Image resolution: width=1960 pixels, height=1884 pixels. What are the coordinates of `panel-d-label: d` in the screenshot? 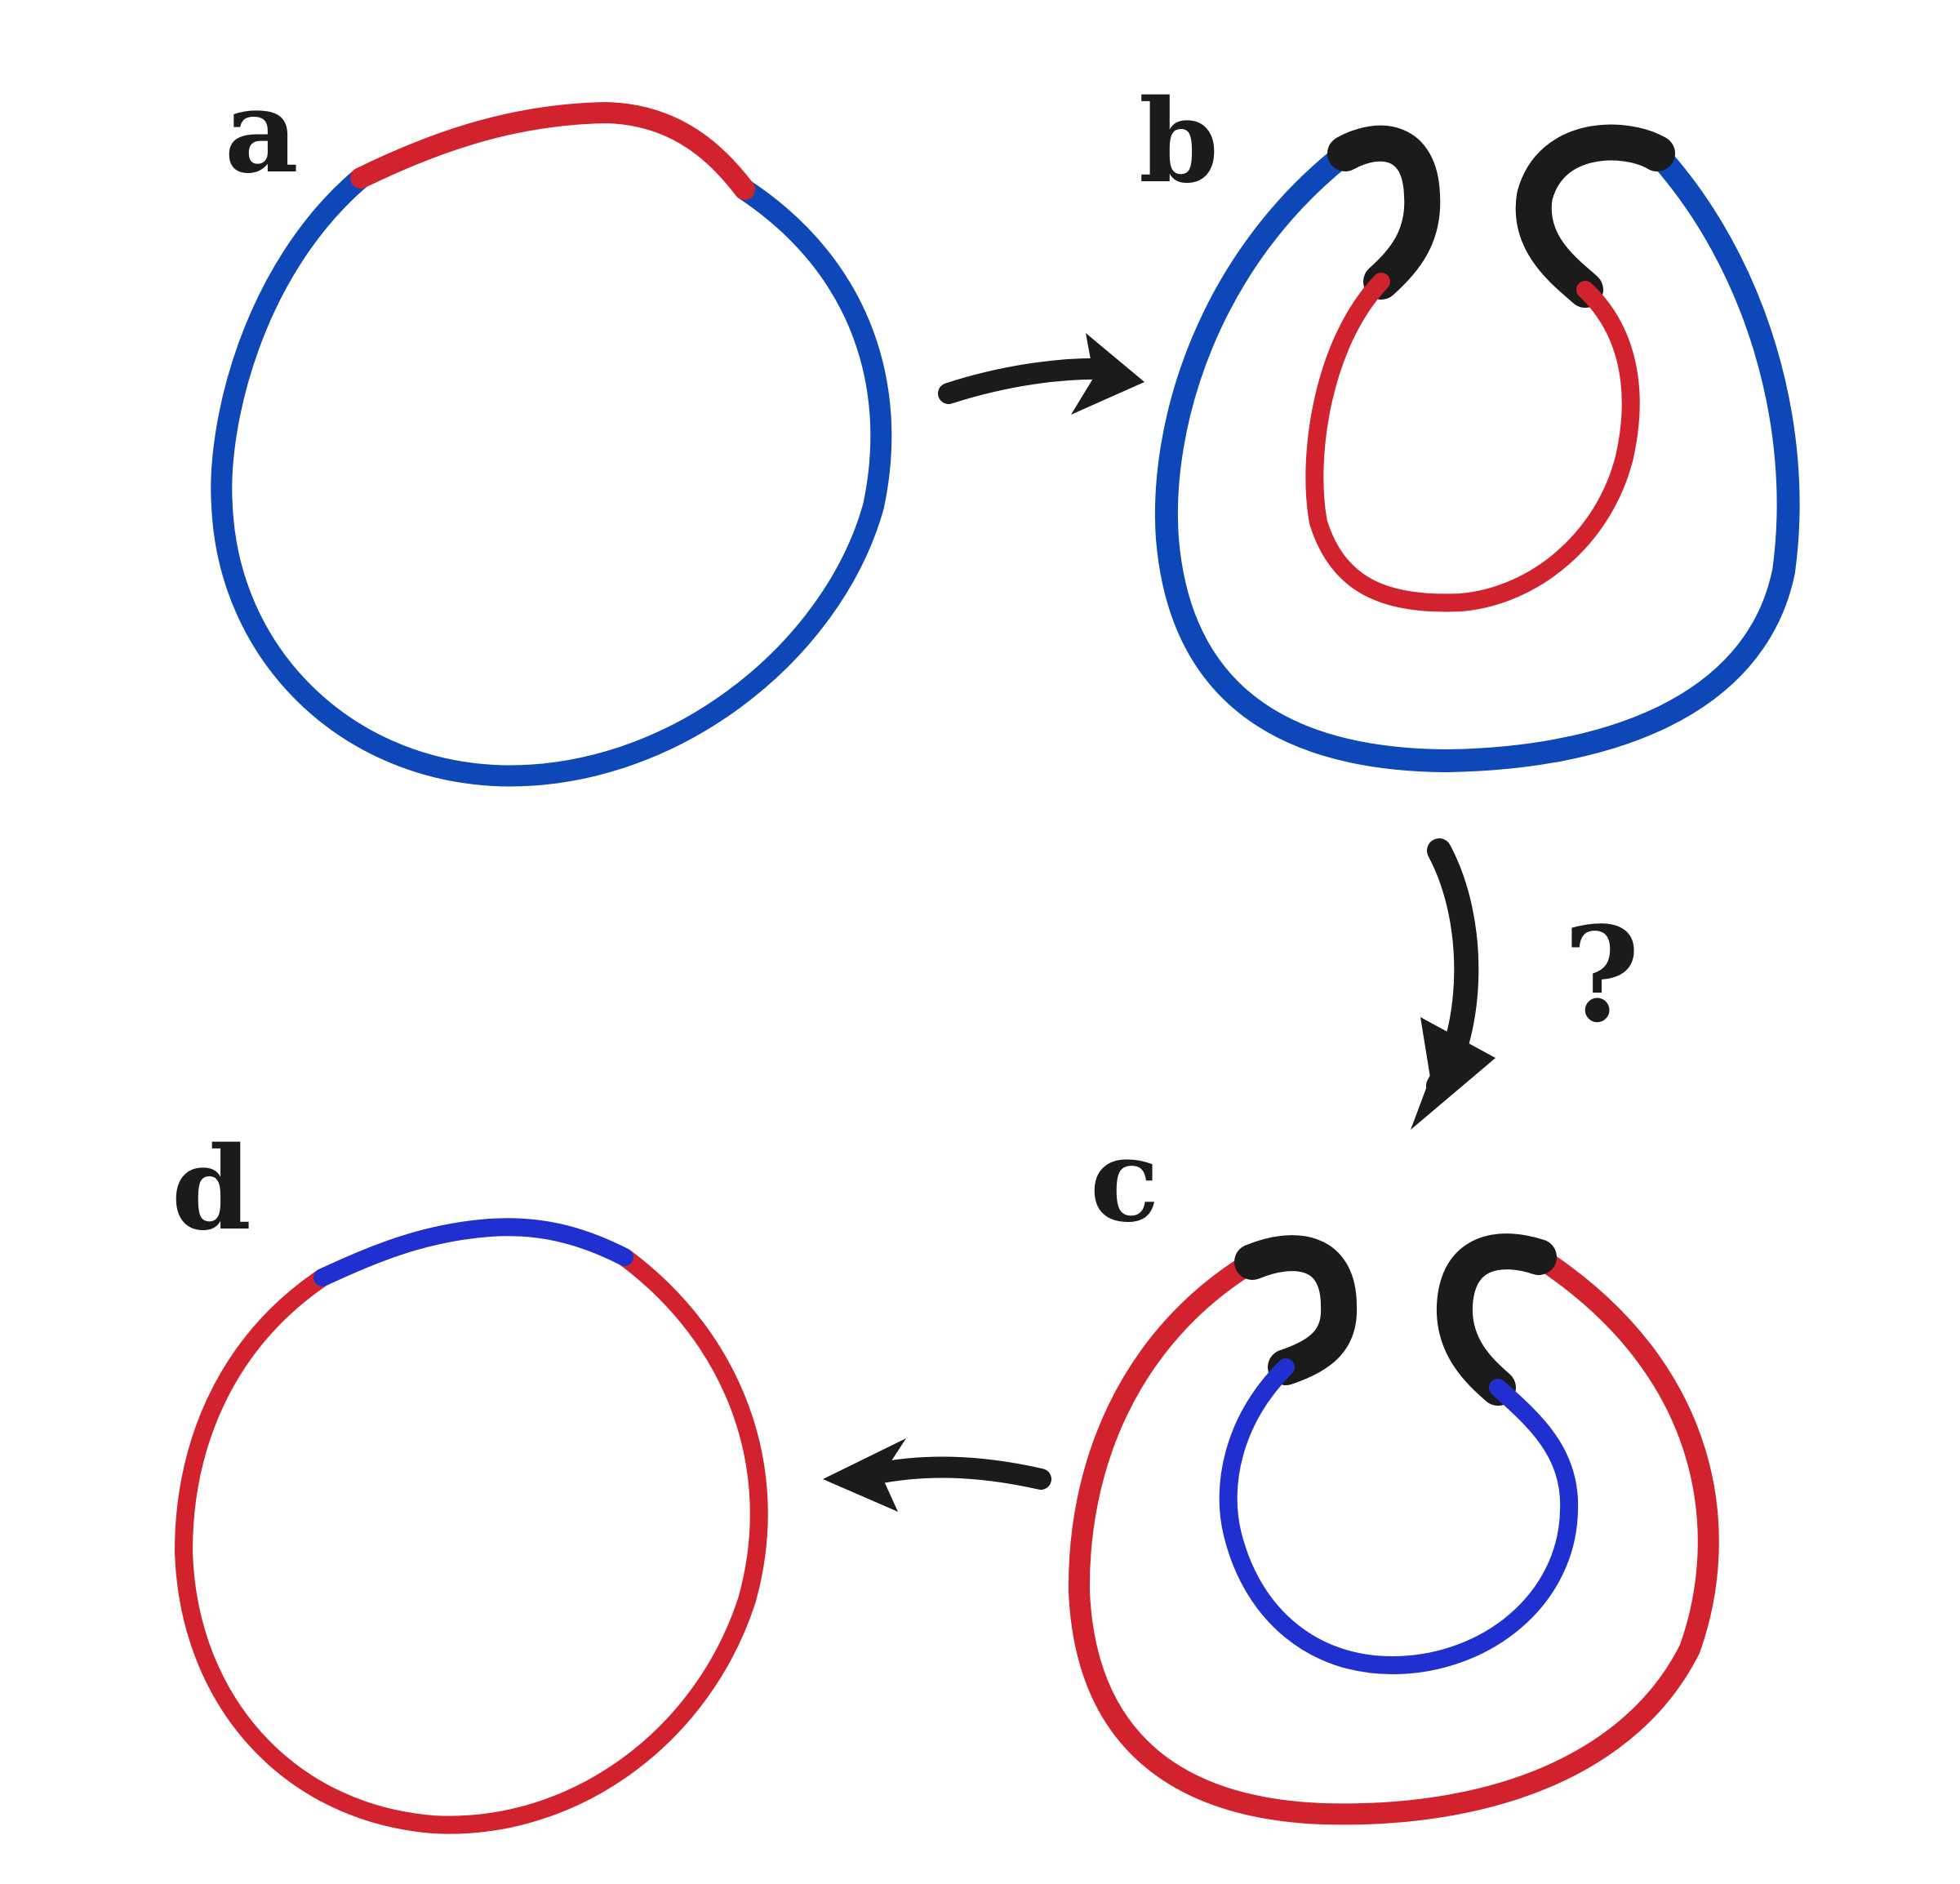 It's located at (211, 1189).